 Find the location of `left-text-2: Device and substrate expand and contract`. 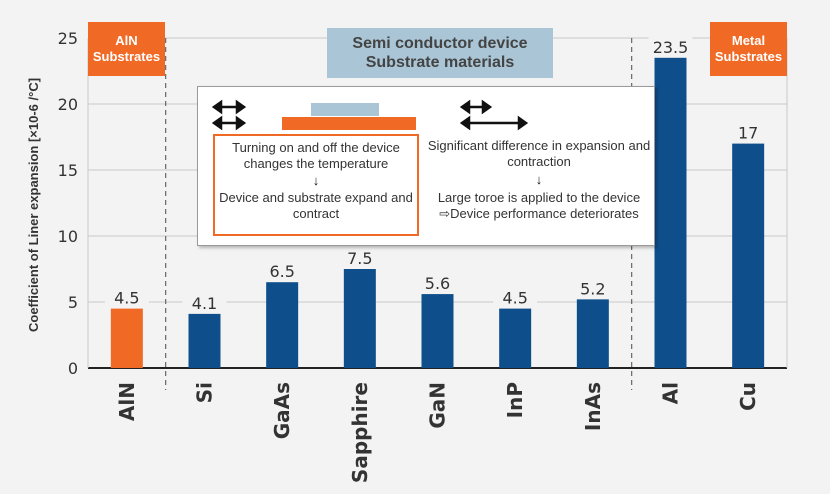

left-text-2: Device and substrate expand and contract is located at coordinates (316, 205).